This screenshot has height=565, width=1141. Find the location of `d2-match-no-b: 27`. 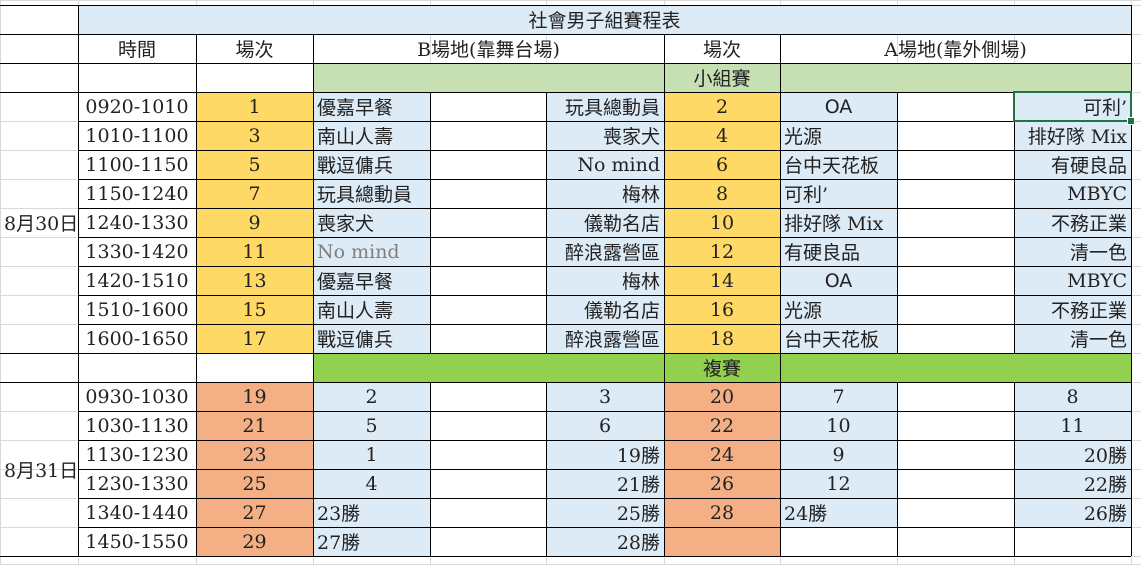

d2-match-no-b: 27 is located at coordinates (254, 512).